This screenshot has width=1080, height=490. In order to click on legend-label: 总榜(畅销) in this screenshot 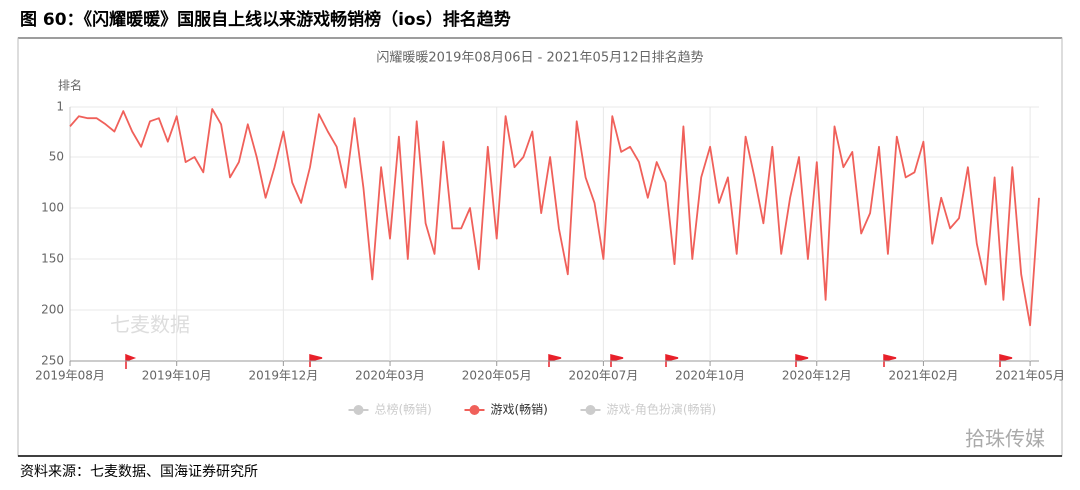, I will do `click(403, 409)`.